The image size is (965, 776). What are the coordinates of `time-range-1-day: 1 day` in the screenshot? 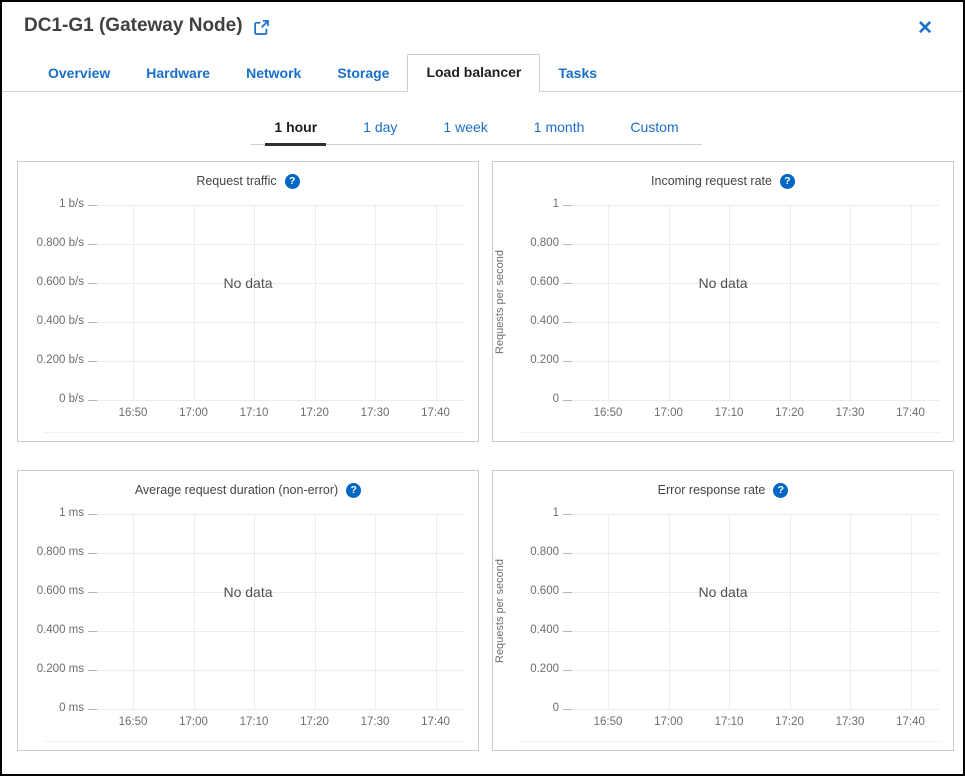 It's located at (380, 127).